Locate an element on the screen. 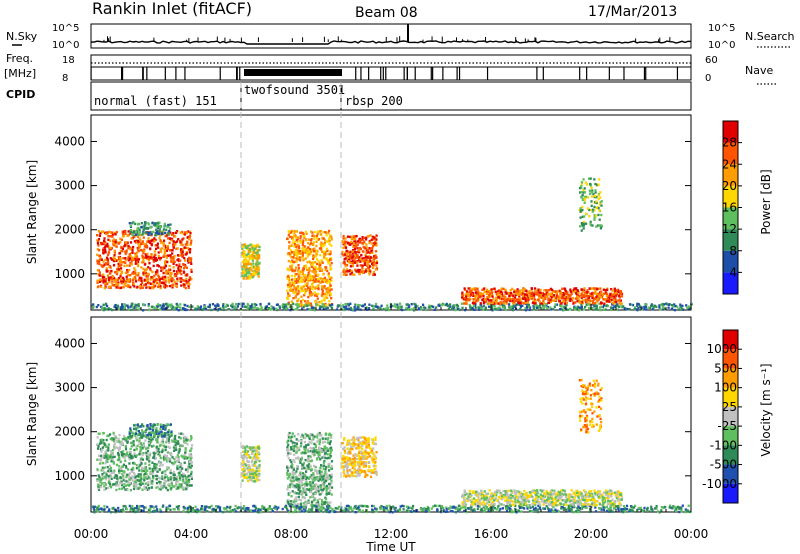 This screenshot has height=554, width=800. colorbar-segment is located at coordinates (730, 218).